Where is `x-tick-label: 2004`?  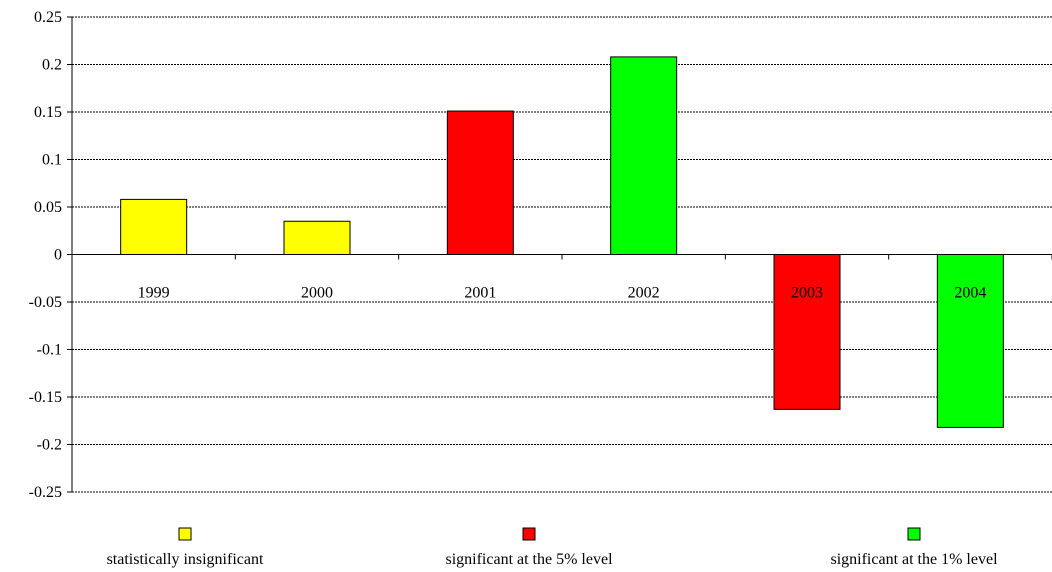
x-tick-label: 2004 is located at coordinates (970, 293).